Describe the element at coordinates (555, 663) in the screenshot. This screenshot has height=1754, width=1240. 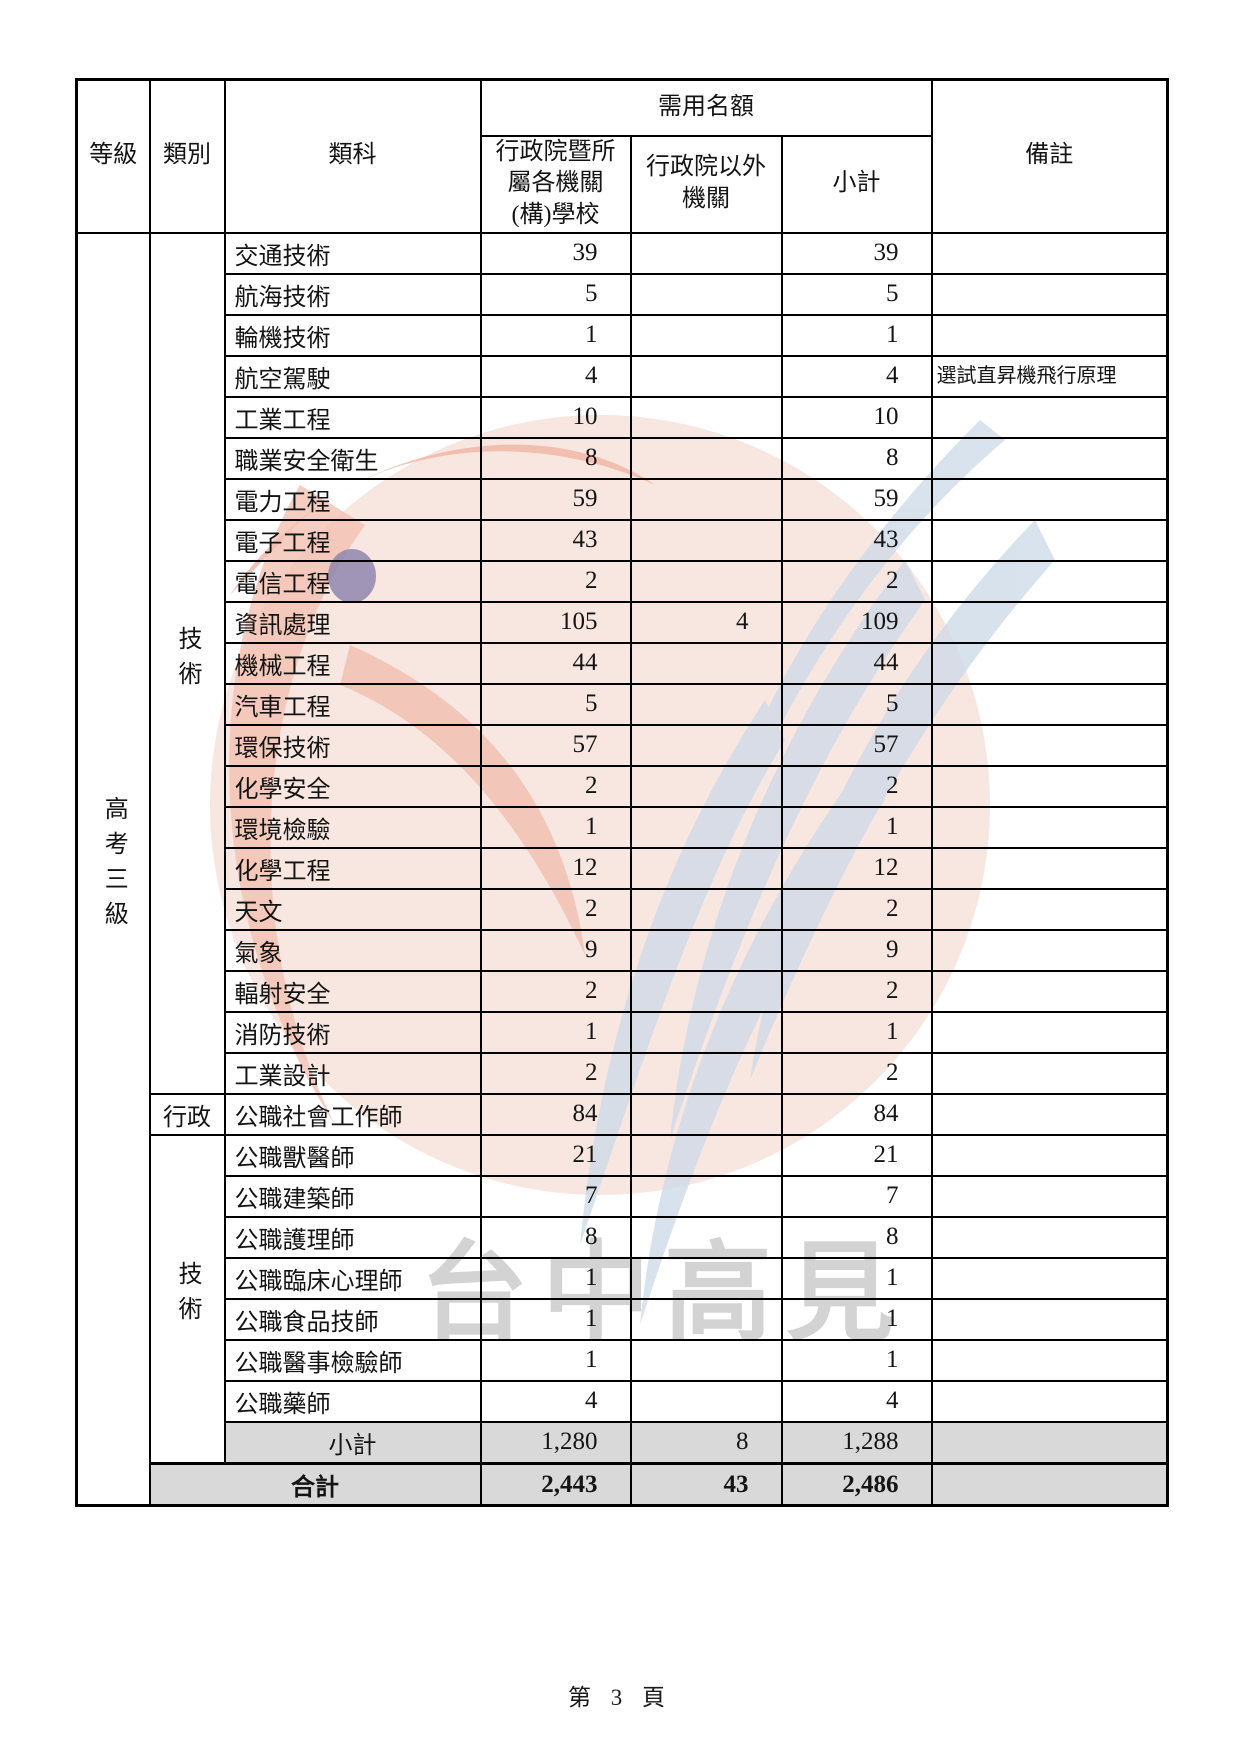
I see `quota-cell-executive: 44` at that location.